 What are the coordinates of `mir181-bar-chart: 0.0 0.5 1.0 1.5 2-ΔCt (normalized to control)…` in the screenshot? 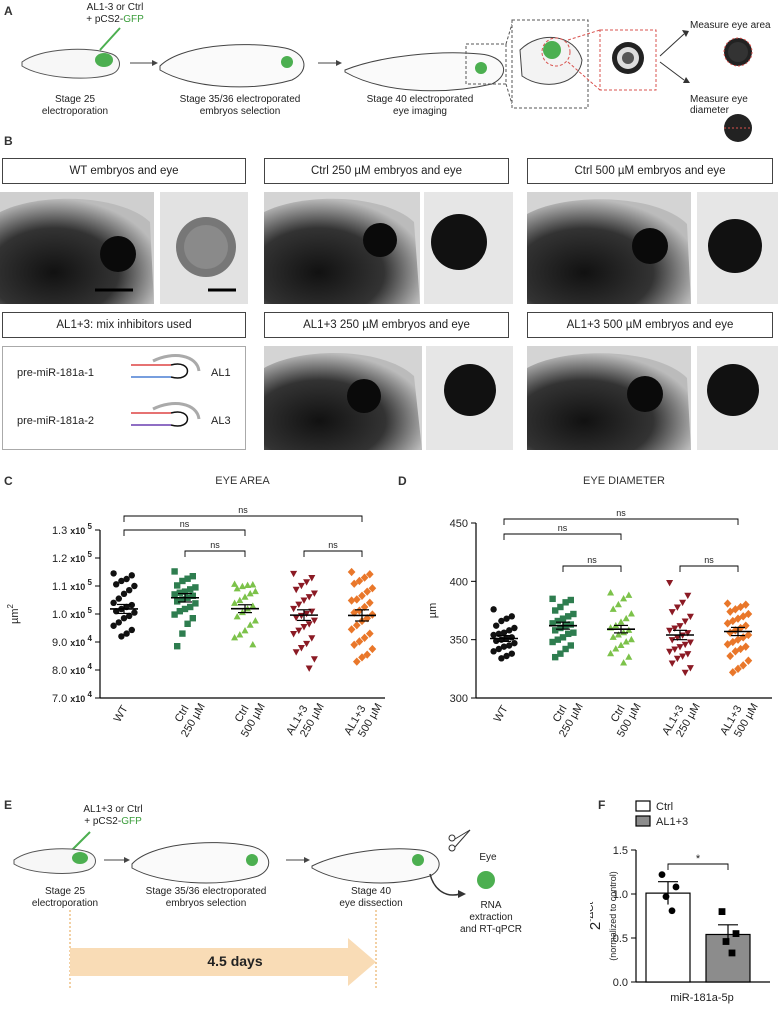 It's located at (680, 902).